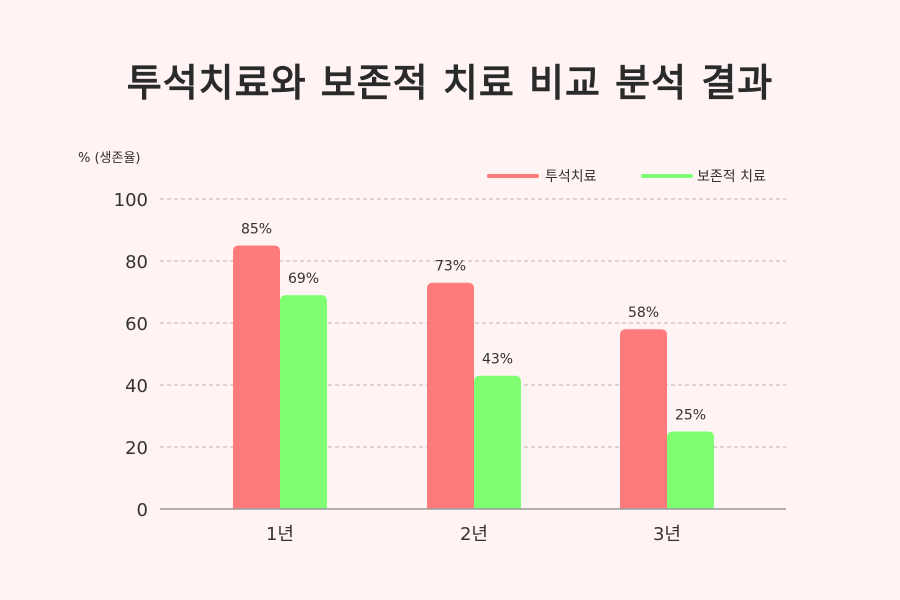 The height and width of the screenshot is (600, 900). I want to click on data-label: 25%, so click(690, 416).